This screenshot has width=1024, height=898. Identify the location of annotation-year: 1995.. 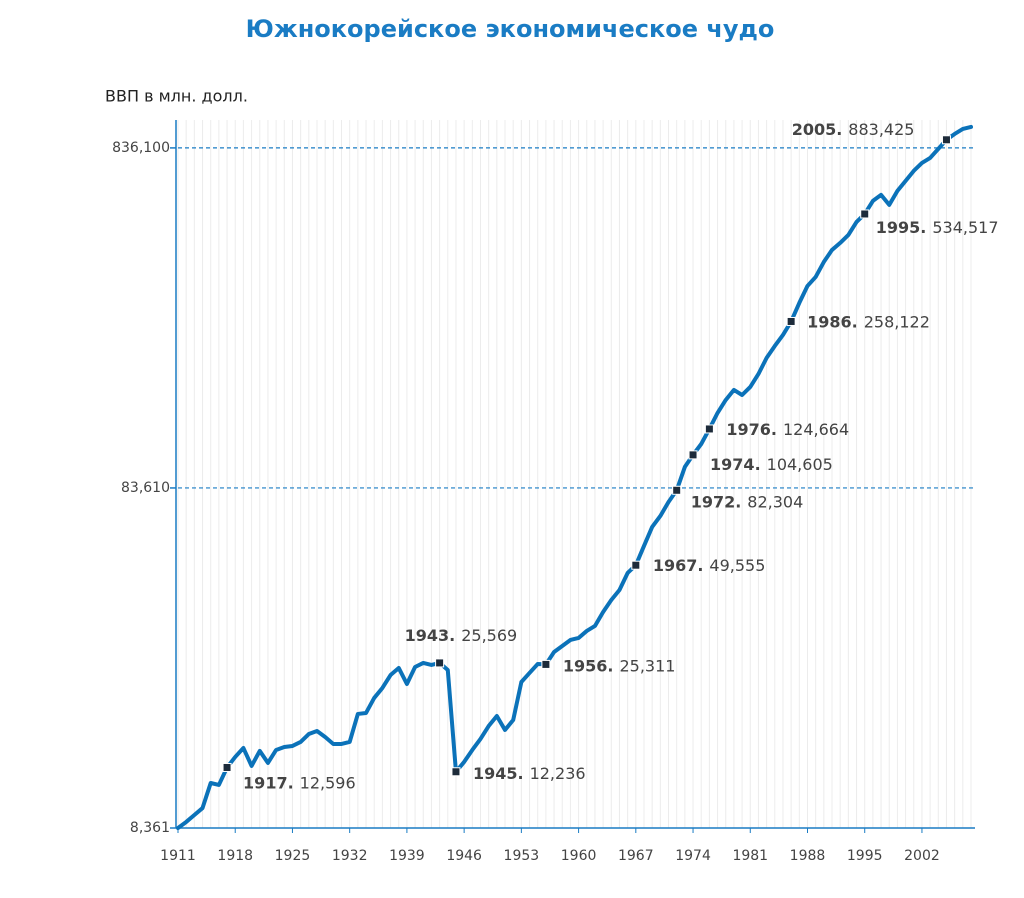
(901, 226).